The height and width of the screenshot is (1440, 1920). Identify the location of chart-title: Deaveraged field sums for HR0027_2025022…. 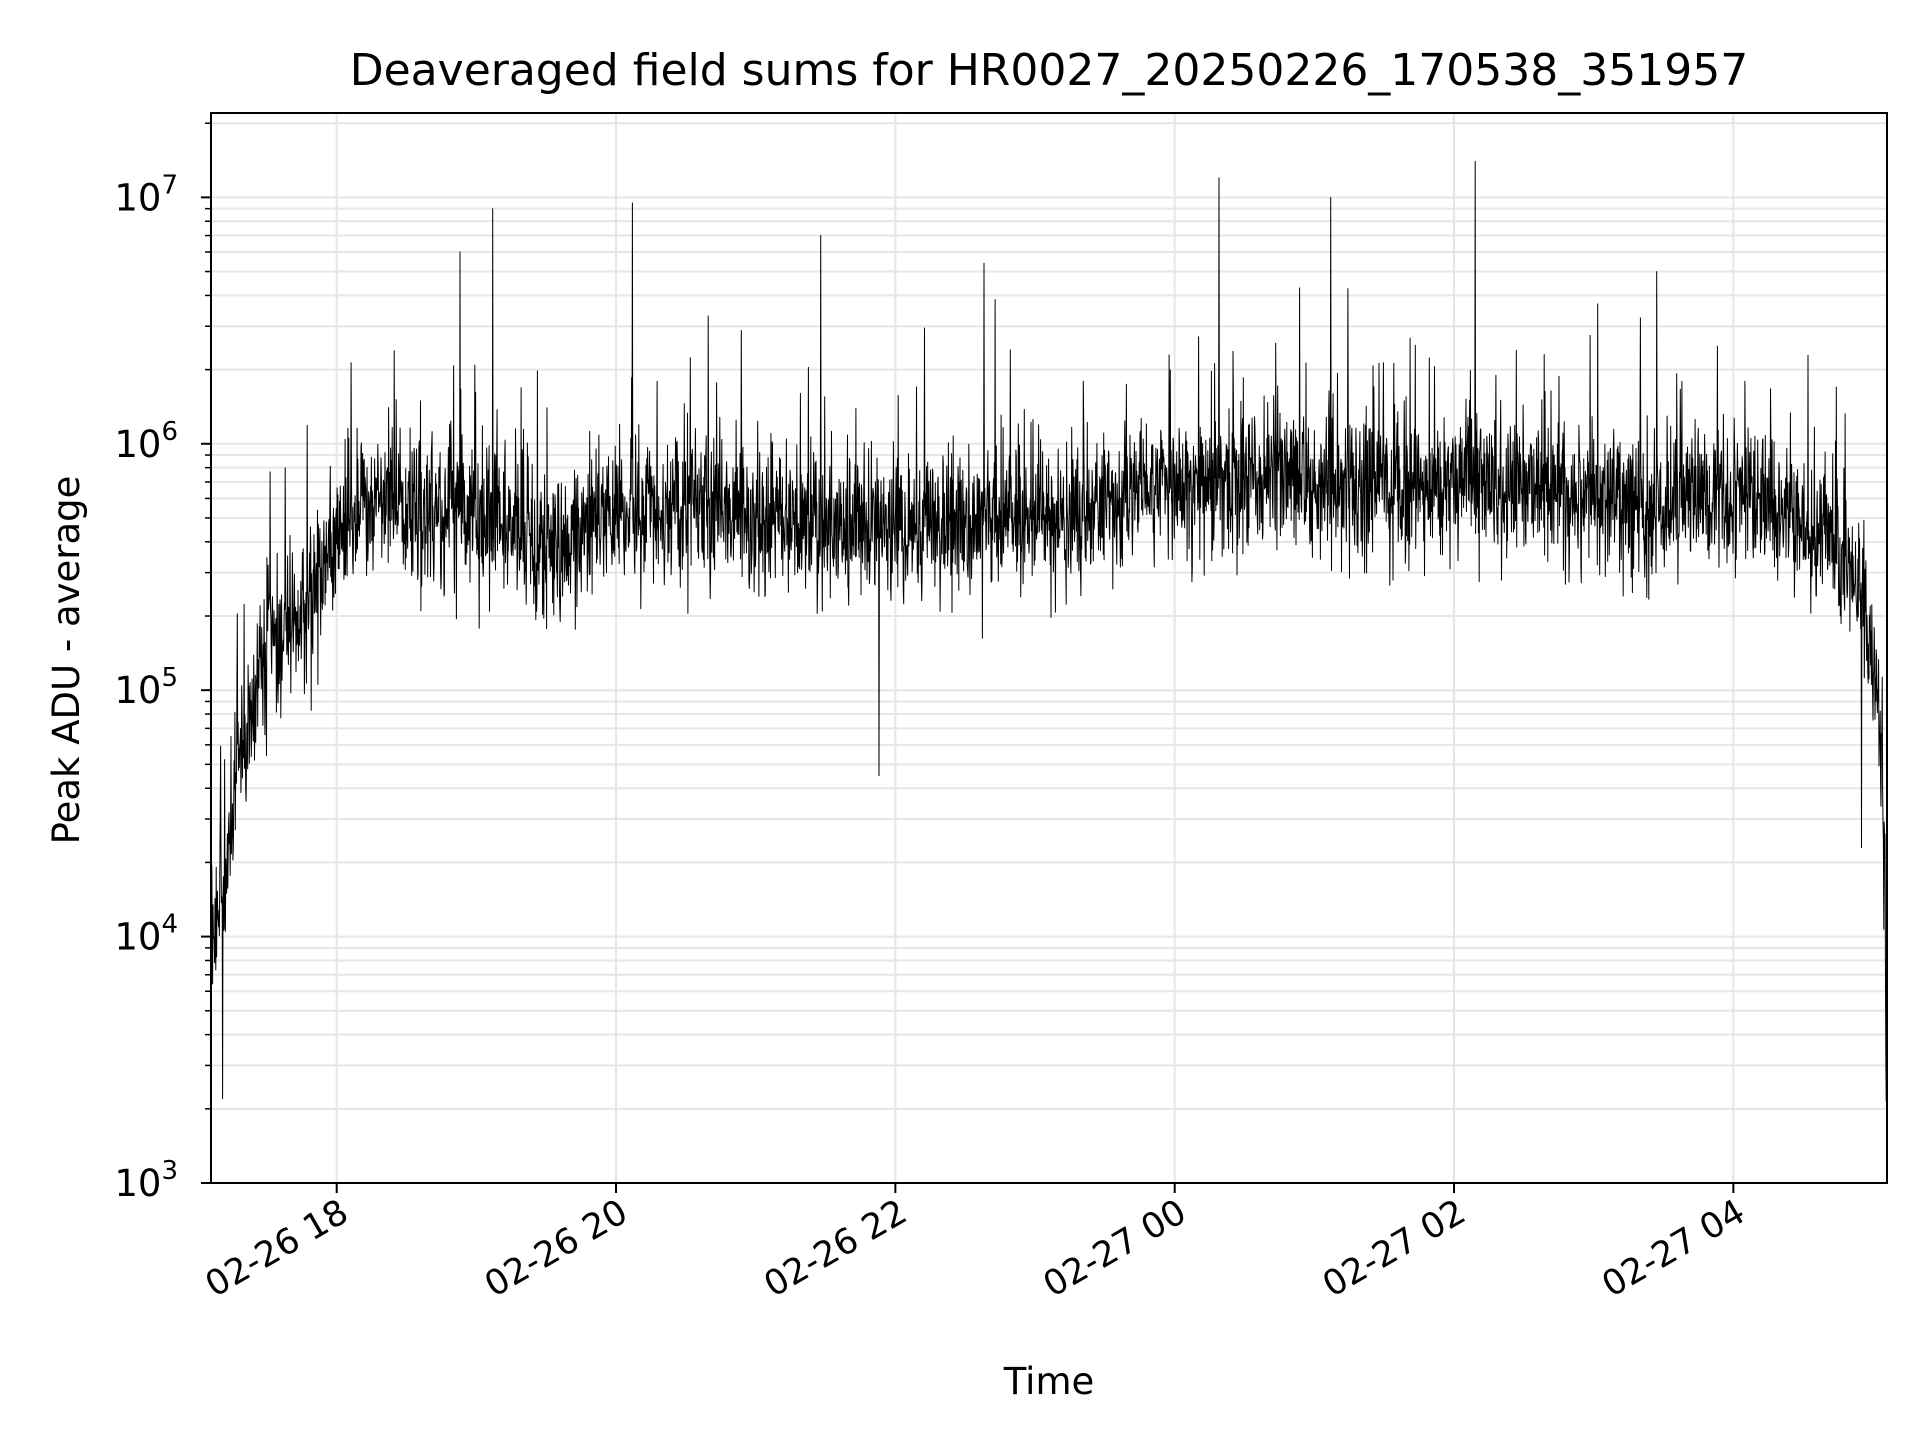
(1049, 70).